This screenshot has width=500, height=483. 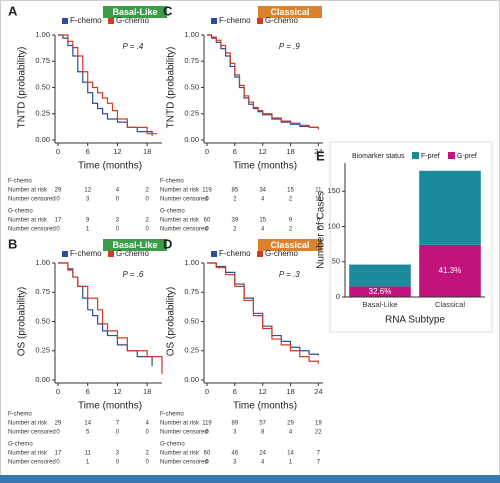 What do you see at coordinates (263, 391) in the screenshot?
I see `x-tick-label: 12` at bounding box center [263, 391].